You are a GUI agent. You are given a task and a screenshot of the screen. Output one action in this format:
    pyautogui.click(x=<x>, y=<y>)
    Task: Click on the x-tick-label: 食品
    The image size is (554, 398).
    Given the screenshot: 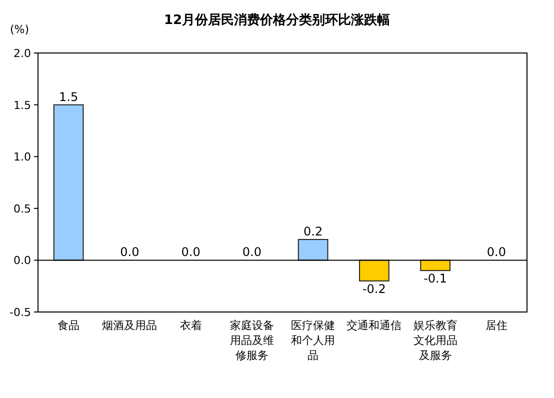 What is the action you would take?
    pyautogui.click(x=69, y=325)
    